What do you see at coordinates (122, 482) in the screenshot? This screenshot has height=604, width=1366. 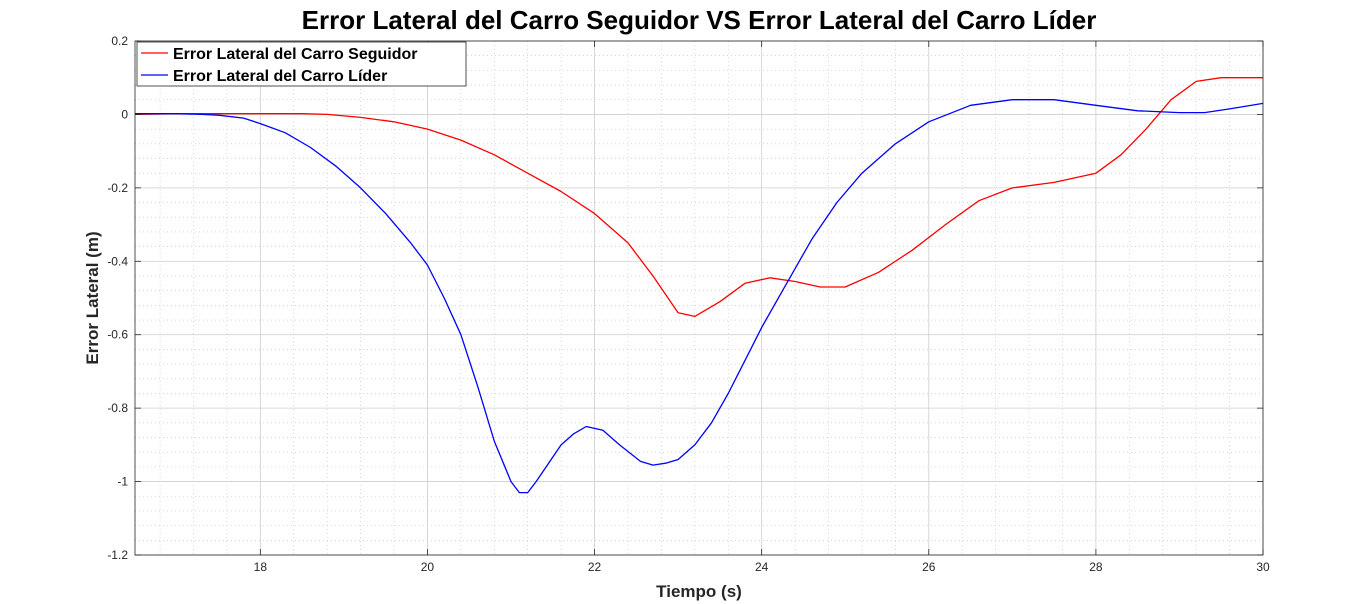 I see `y-tick-label: -1` at bounding box center [122, 482].